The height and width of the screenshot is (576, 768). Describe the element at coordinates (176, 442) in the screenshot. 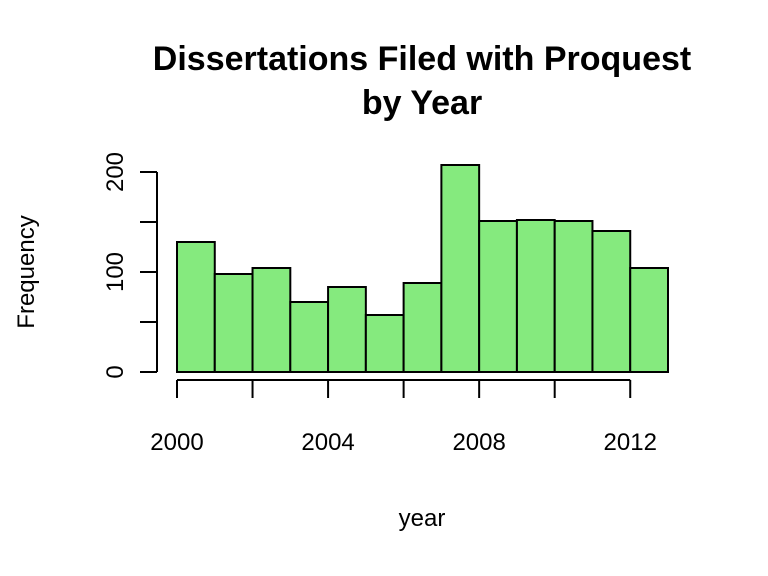

I see `x-tick-label: 2000` at that location.